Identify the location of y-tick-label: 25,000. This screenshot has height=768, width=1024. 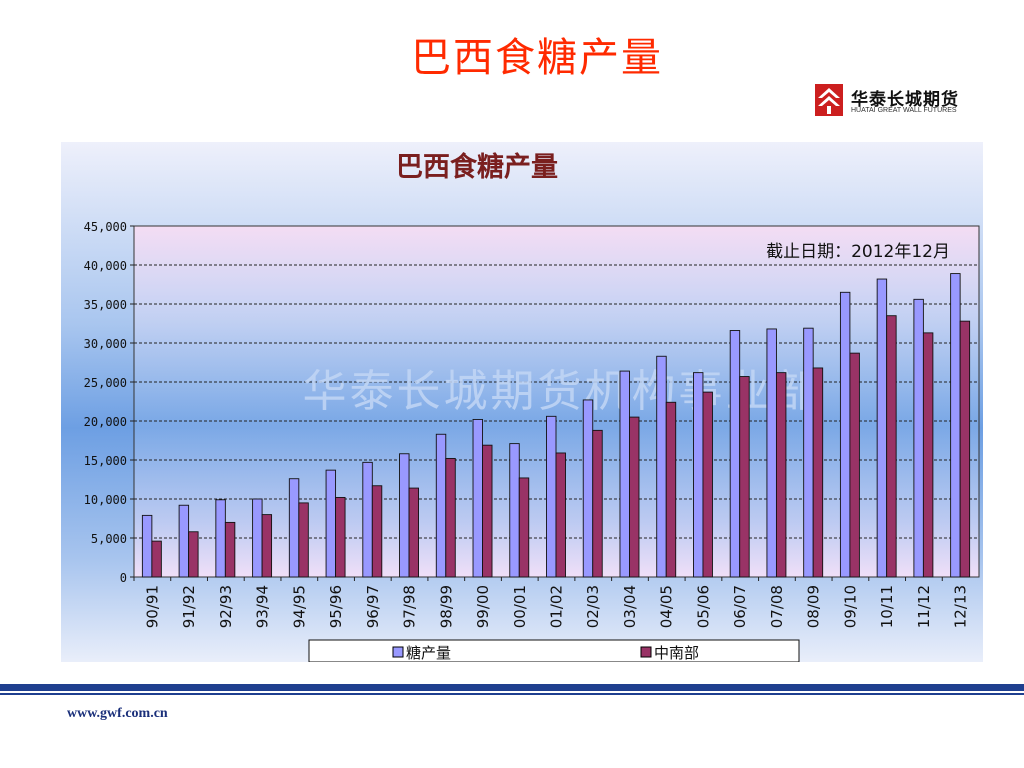
(105, 383).